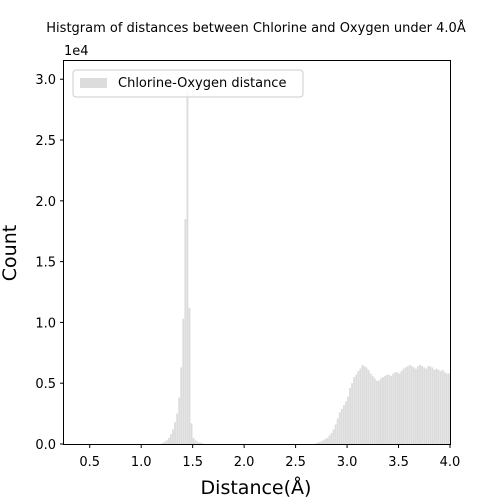 This screenshot has width=500, height=500. What do you see at coordinates (89, 462) in the screenshot?
I see `x-tick-label: 0.5` at bounding box center [89, 462].